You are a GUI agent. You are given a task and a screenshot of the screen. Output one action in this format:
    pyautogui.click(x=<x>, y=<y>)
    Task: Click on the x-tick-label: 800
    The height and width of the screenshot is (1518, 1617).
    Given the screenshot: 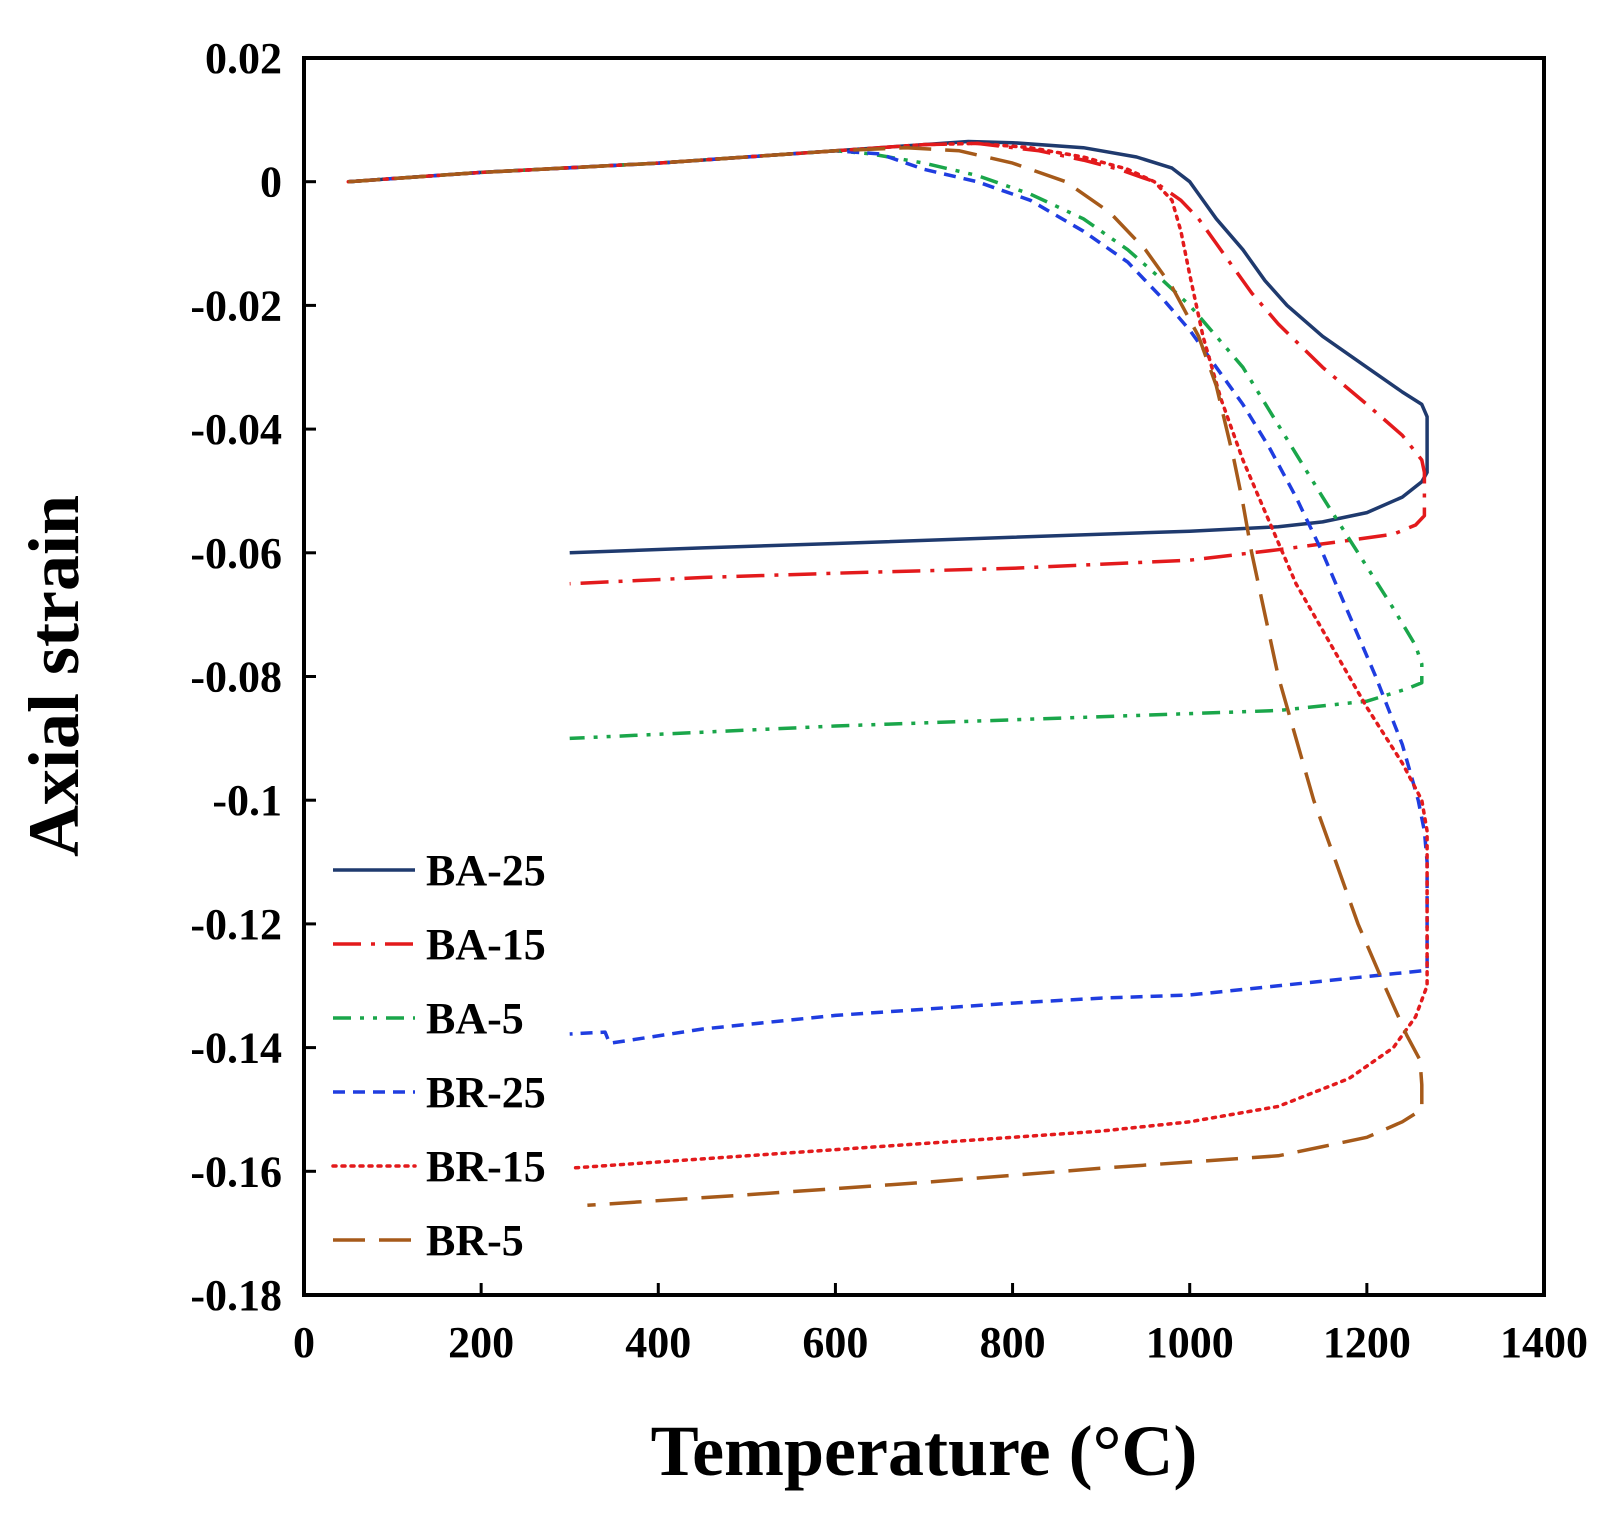 What is the action you would take?
    pyautogui.click(x=1013, y=1342)
    